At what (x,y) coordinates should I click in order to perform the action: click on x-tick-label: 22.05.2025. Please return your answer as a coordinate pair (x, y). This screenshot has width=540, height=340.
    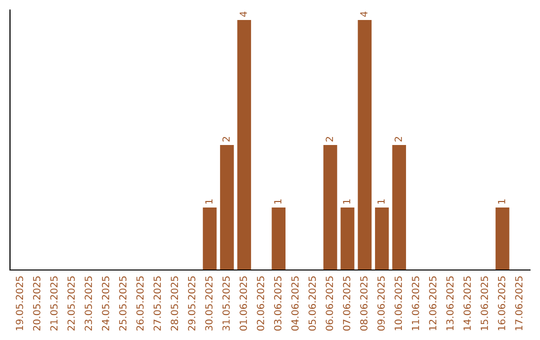
    Looking at the image, I should click on (71, 303).